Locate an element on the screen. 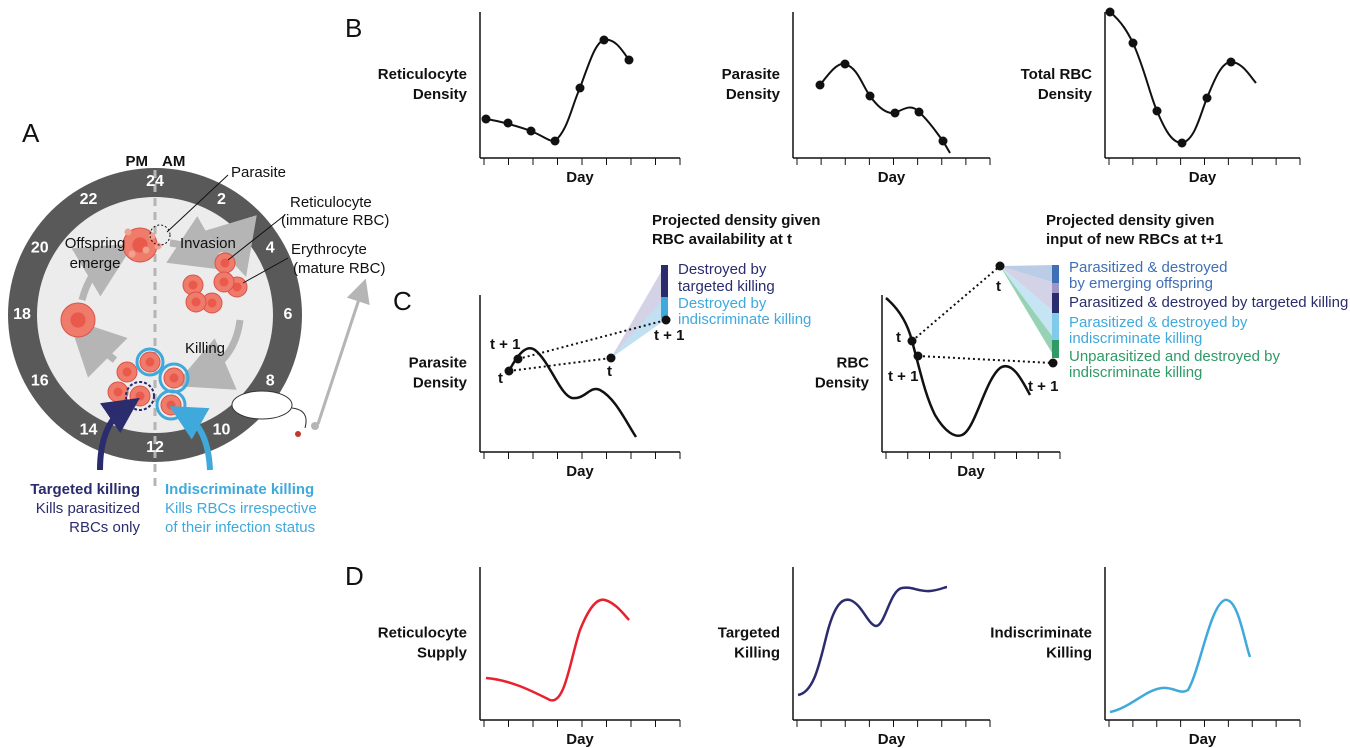 This screenshot has width=1350, height=748. parasite-label: Parasite is located at coordinates (258, 172).